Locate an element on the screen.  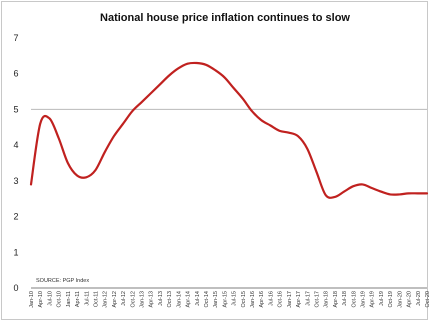
x-tick-label: Jan-13 is located at coordinates (143, 299).